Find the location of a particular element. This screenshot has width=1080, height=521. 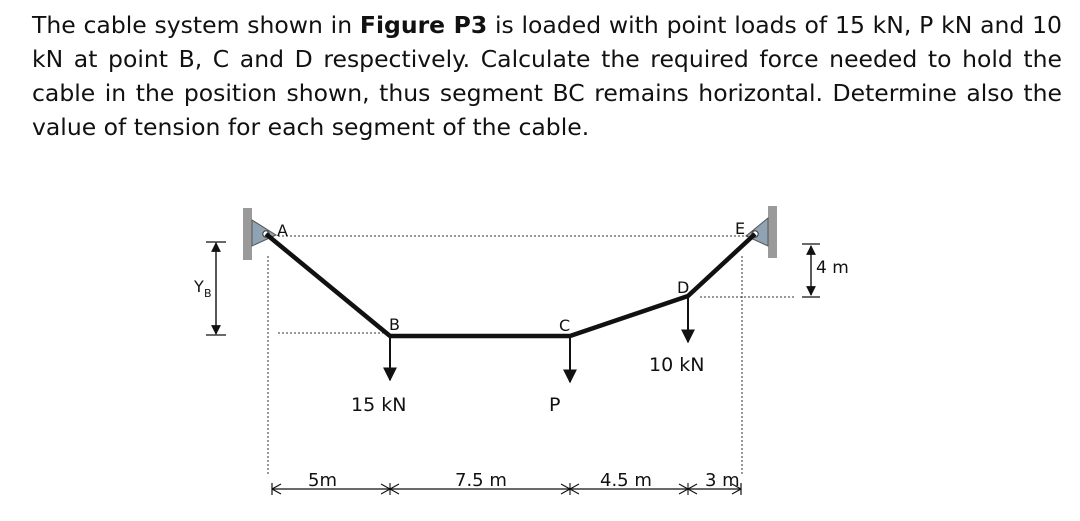

height-label: 4 m is located at coordinates (832, 268).